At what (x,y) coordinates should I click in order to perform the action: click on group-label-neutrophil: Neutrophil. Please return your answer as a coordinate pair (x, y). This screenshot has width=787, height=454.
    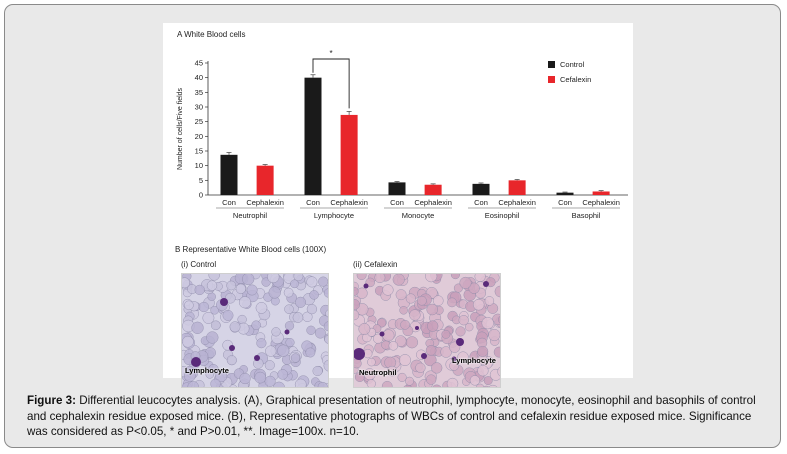
    Looking at the image, I should click on (250, 215).